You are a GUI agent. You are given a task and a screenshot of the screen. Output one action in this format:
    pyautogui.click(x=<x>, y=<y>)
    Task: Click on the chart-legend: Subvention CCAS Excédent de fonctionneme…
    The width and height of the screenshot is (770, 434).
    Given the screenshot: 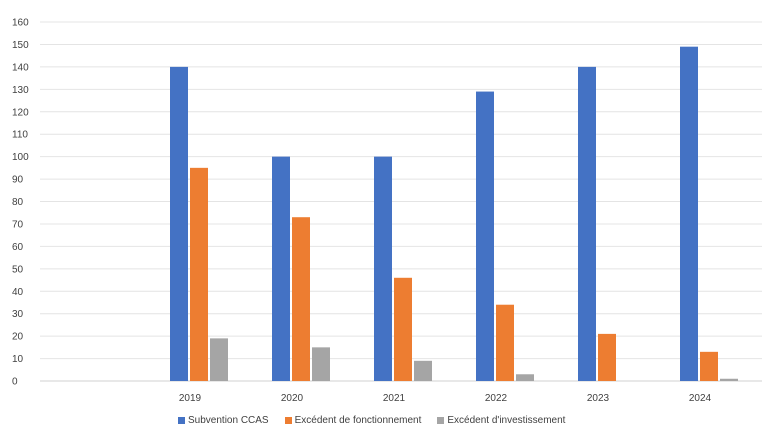 What is the action you would take?
    pyautogui.click(x=371, y=420)
    